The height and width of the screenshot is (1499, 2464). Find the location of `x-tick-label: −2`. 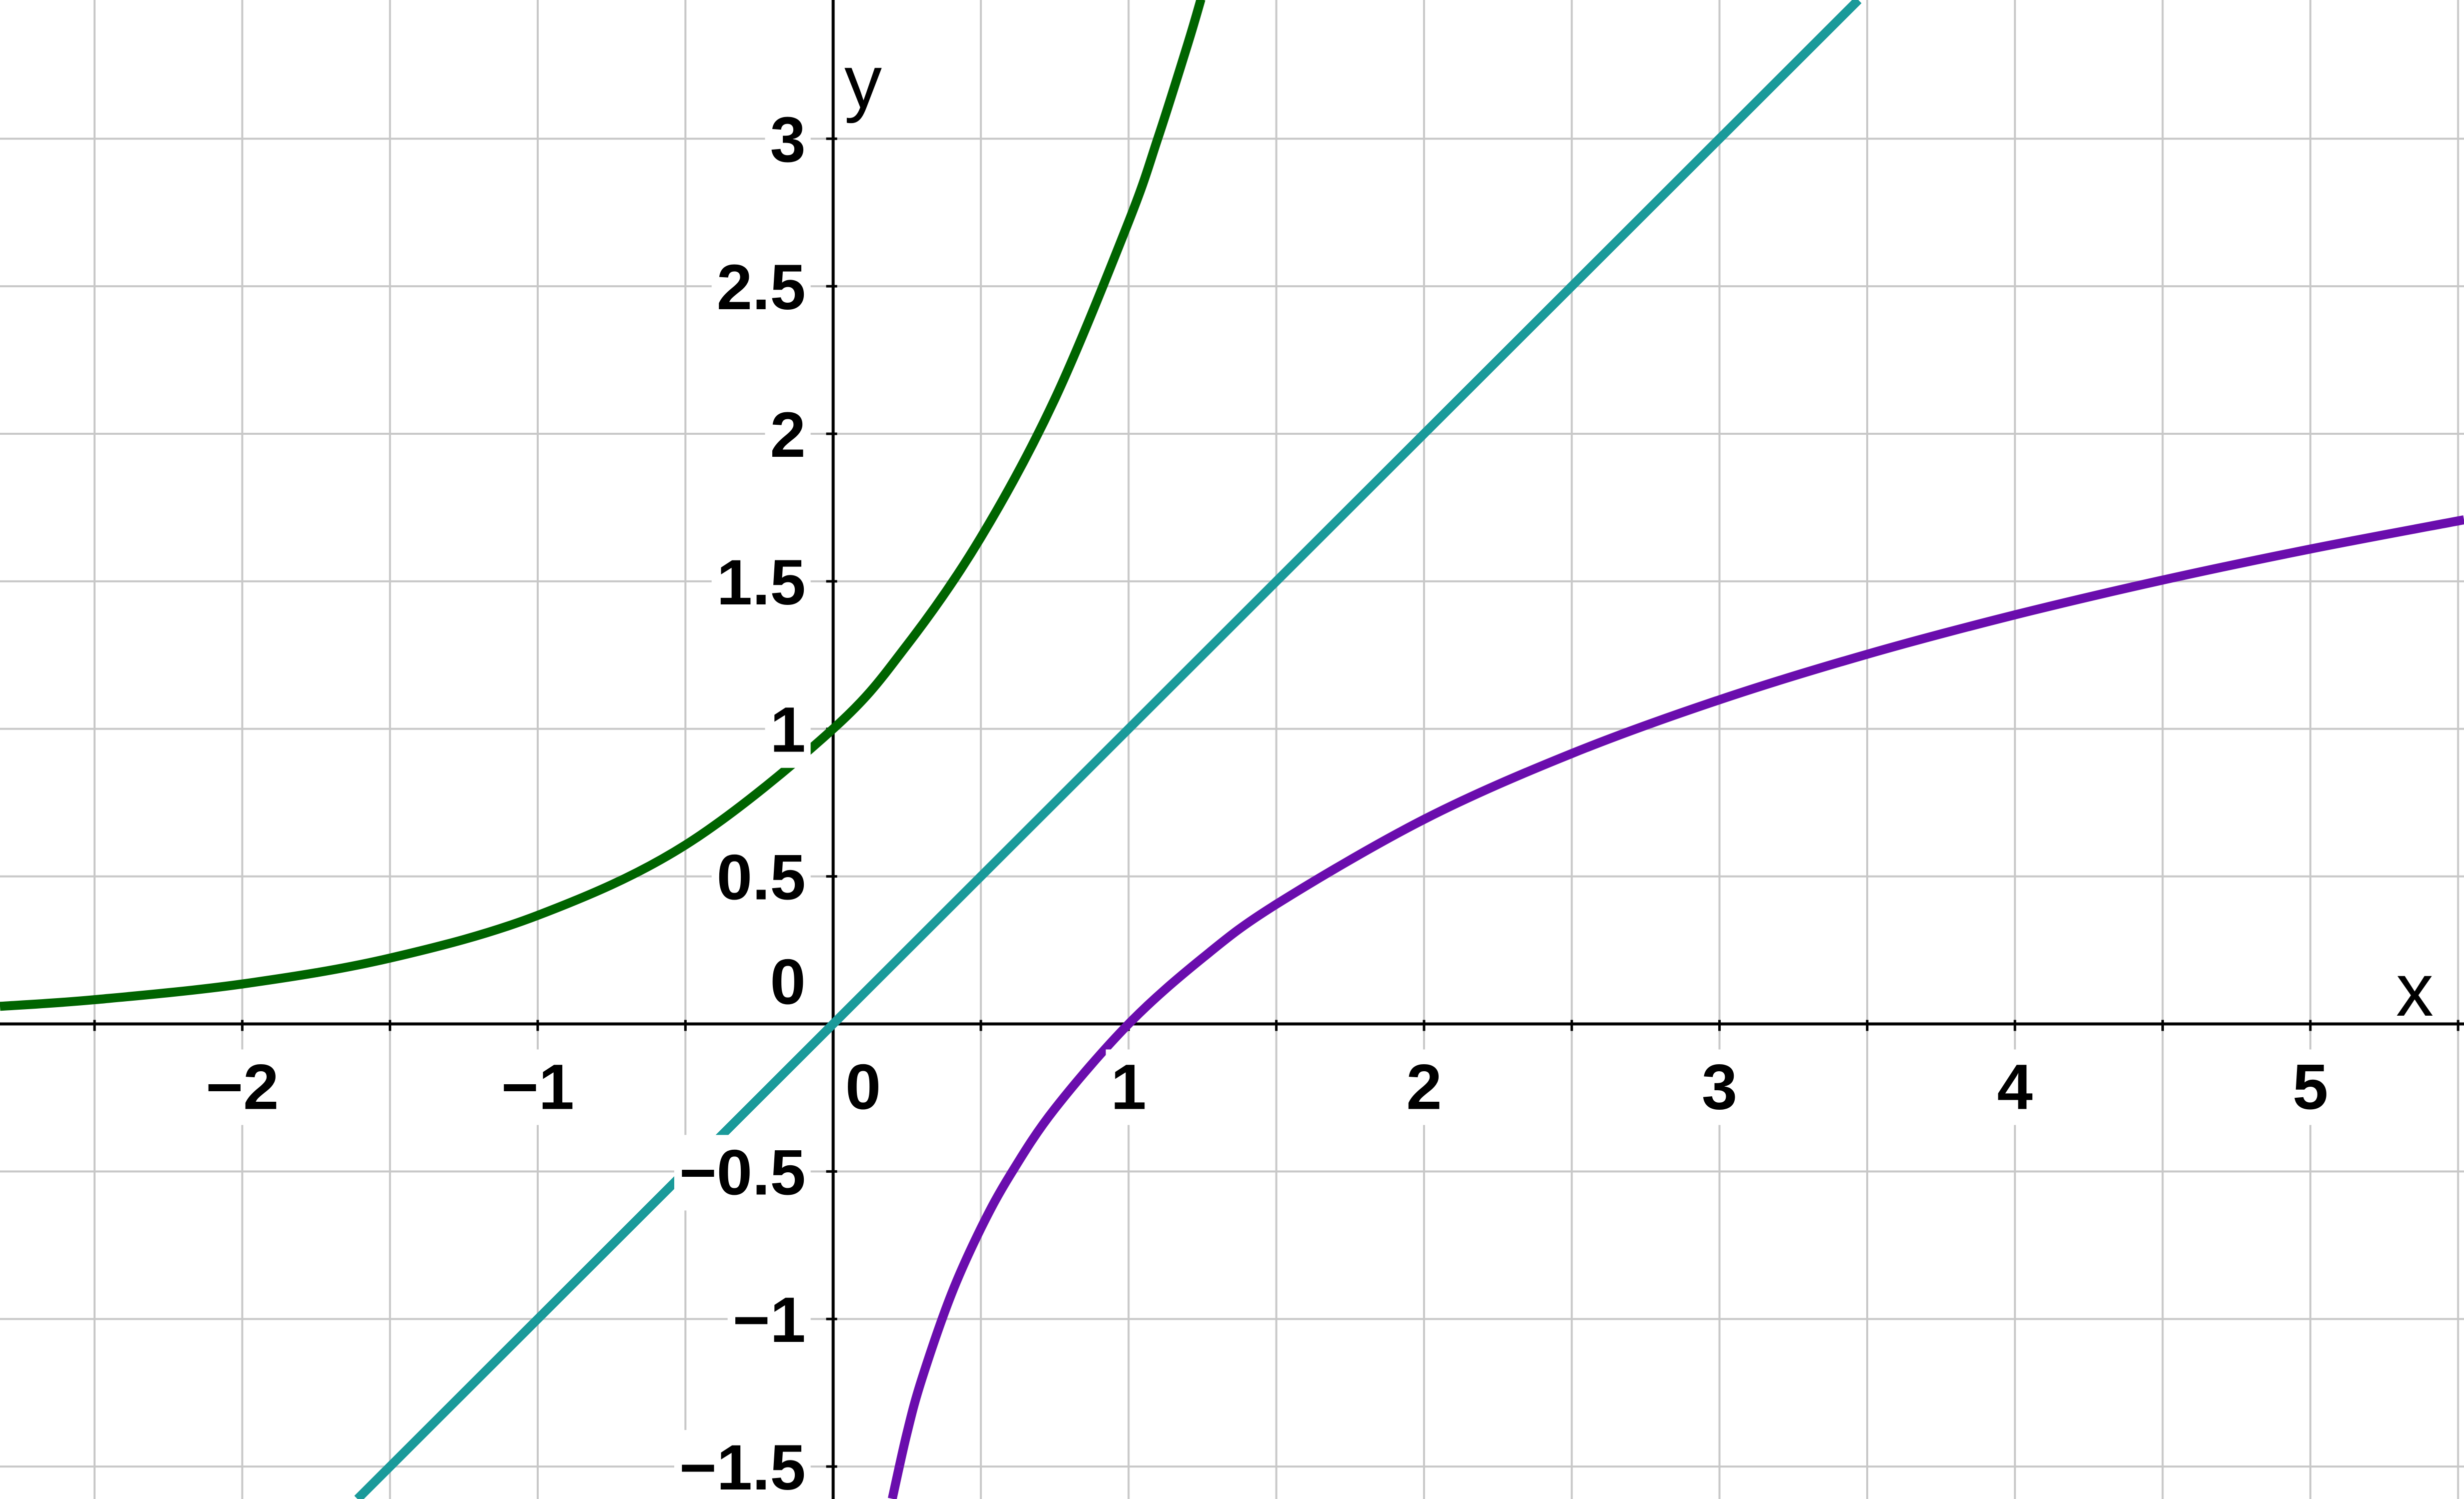

x-tick-label: −2 is located at coordinates (242, 1087).